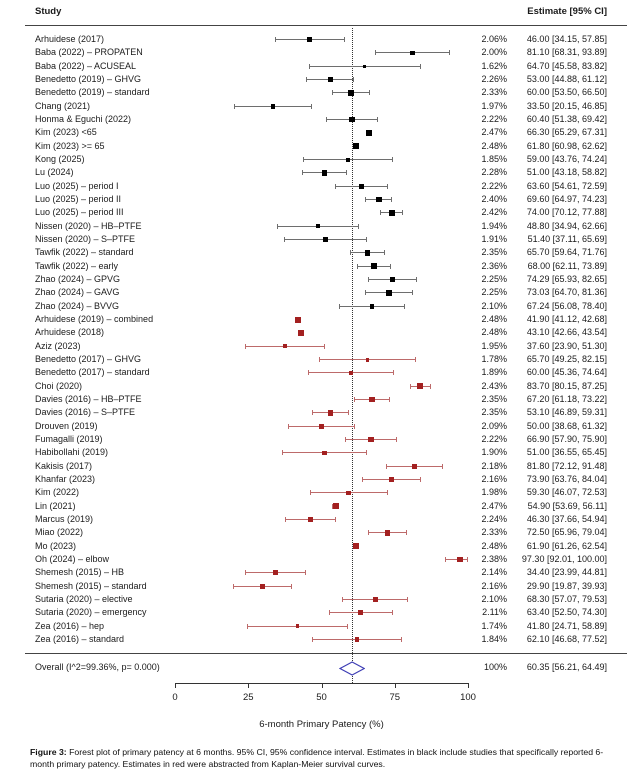  I want to click on study-label: Fumagalli (2019), so click(69, 438).